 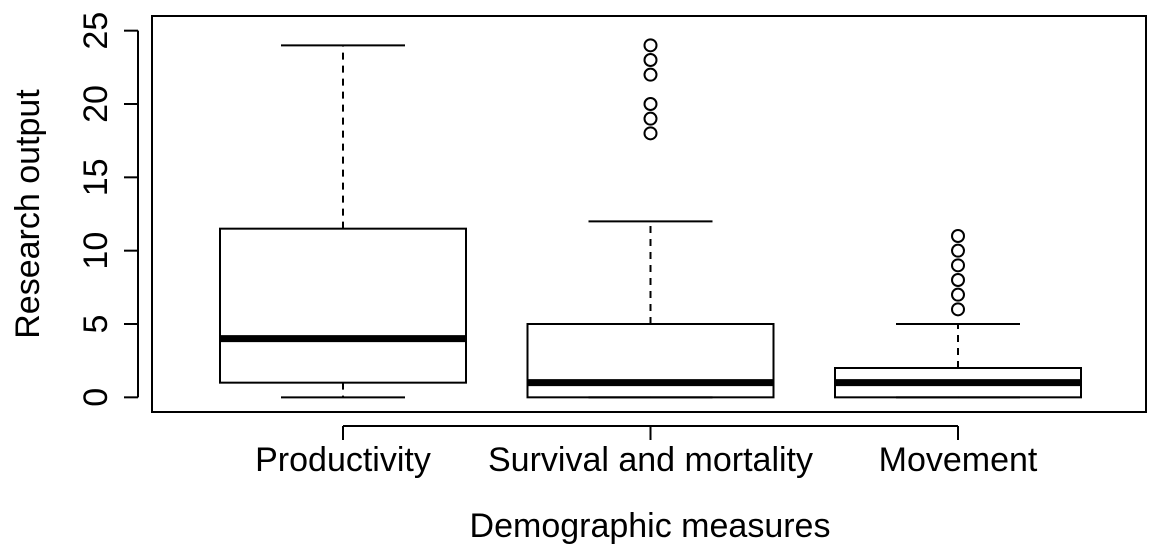 What do you see at coordinates (343, 460) in the screenshot?
I see `x-tick-label: Productivity` at bounding box center [343, 460].